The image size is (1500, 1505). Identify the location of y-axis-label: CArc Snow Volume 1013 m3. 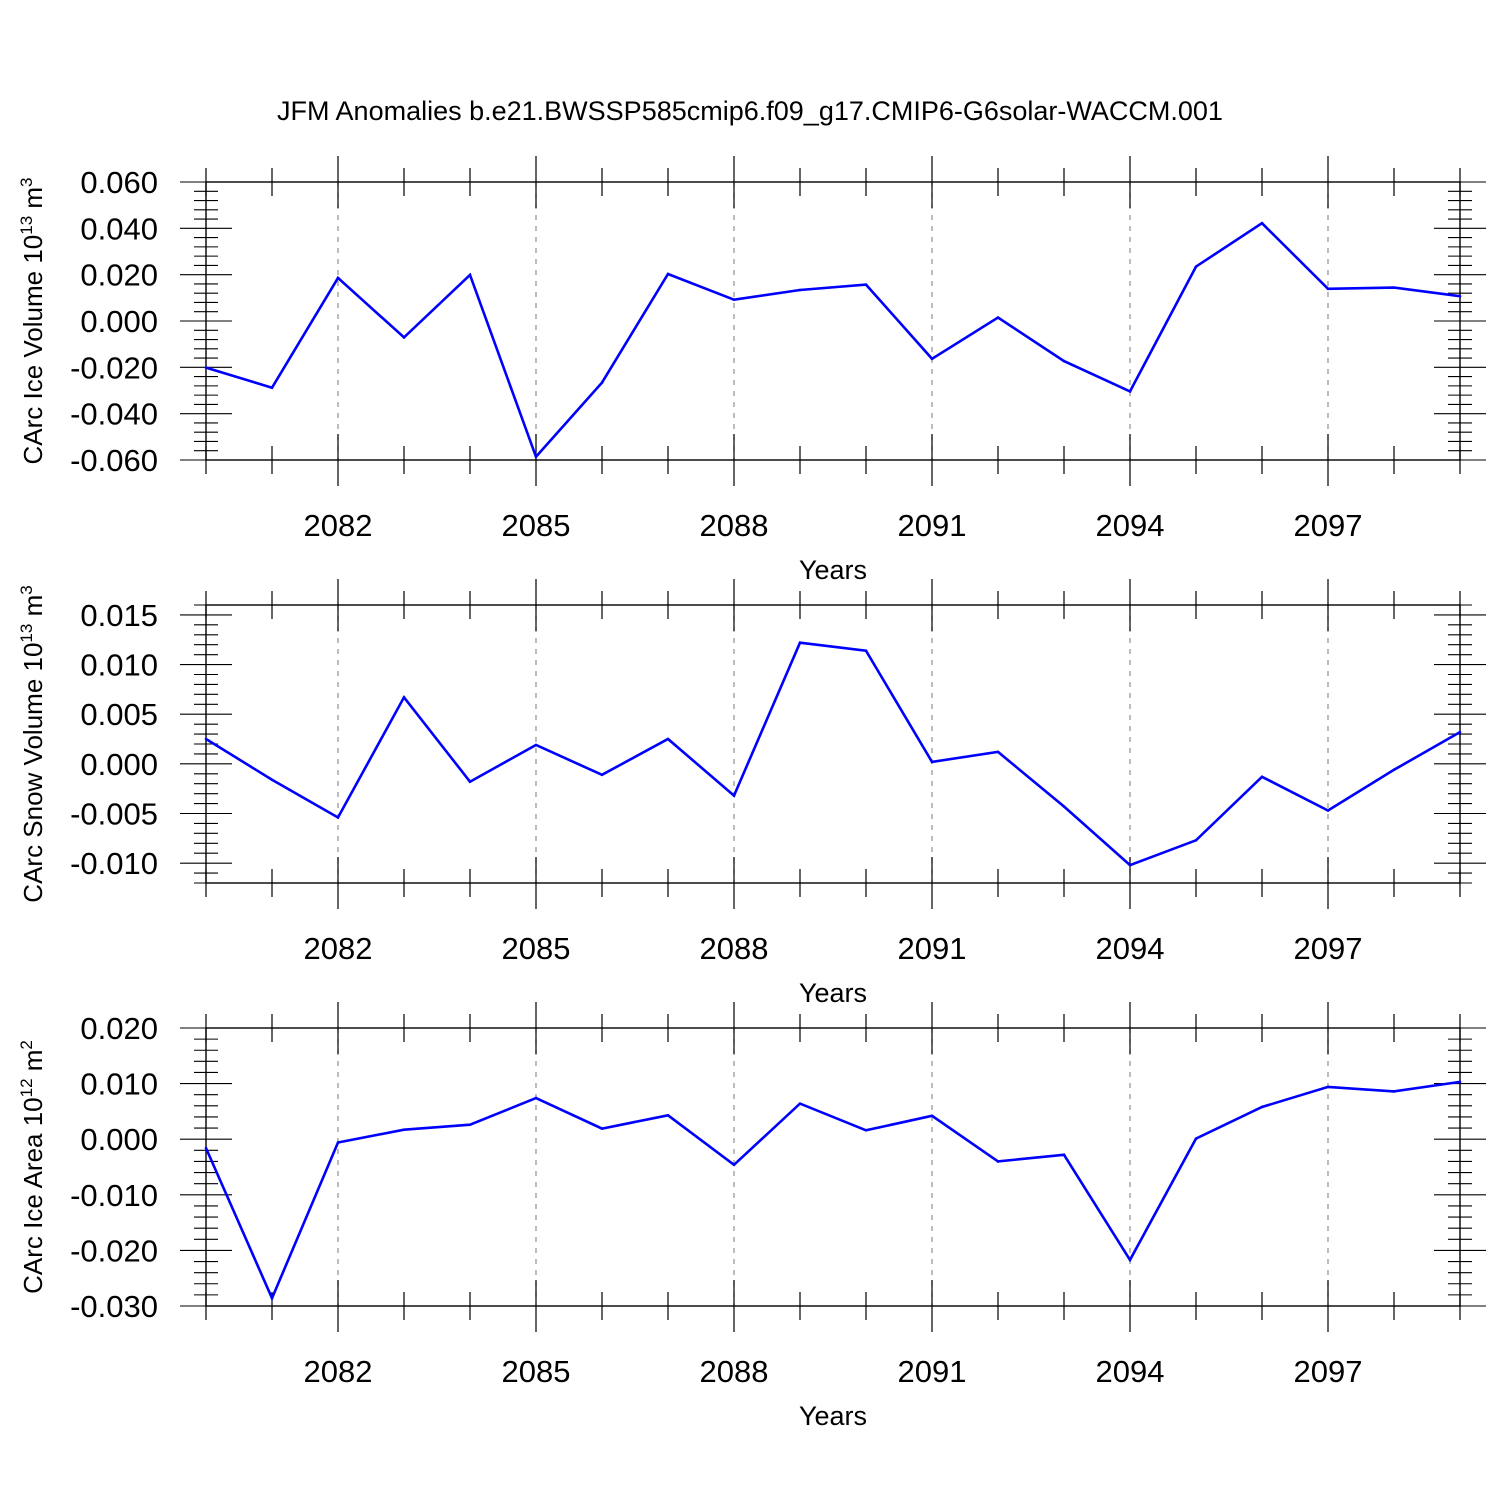
(32, 743).